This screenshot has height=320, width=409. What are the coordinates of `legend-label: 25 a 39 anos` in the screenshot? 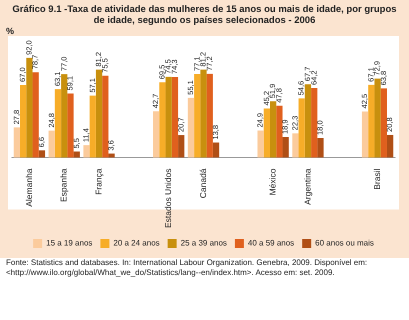 It's located at (203, 243).